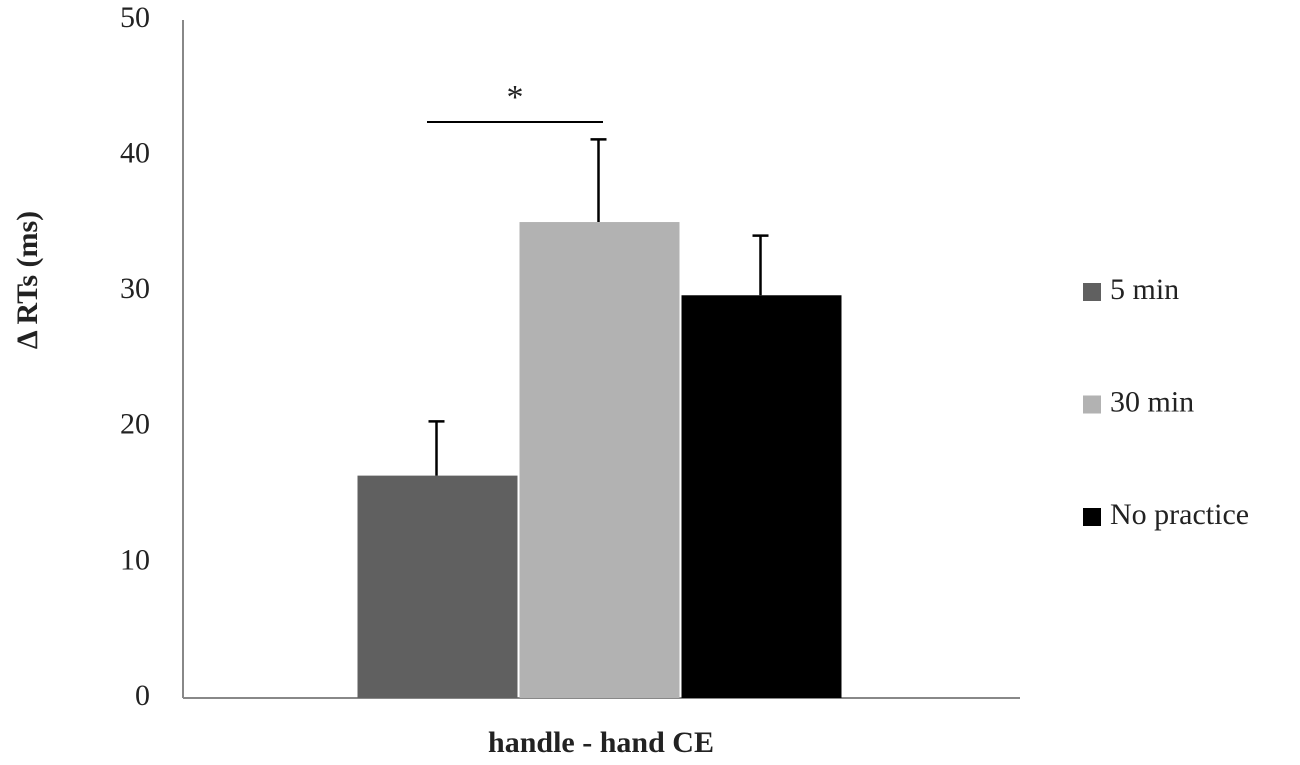 Image resolution: width=1300 pixels, height=765 pixels. What do you see at coordinates (142, 695) in the screenshot?
I see `y-tick-label: 0` at bounding box center [142, 695].